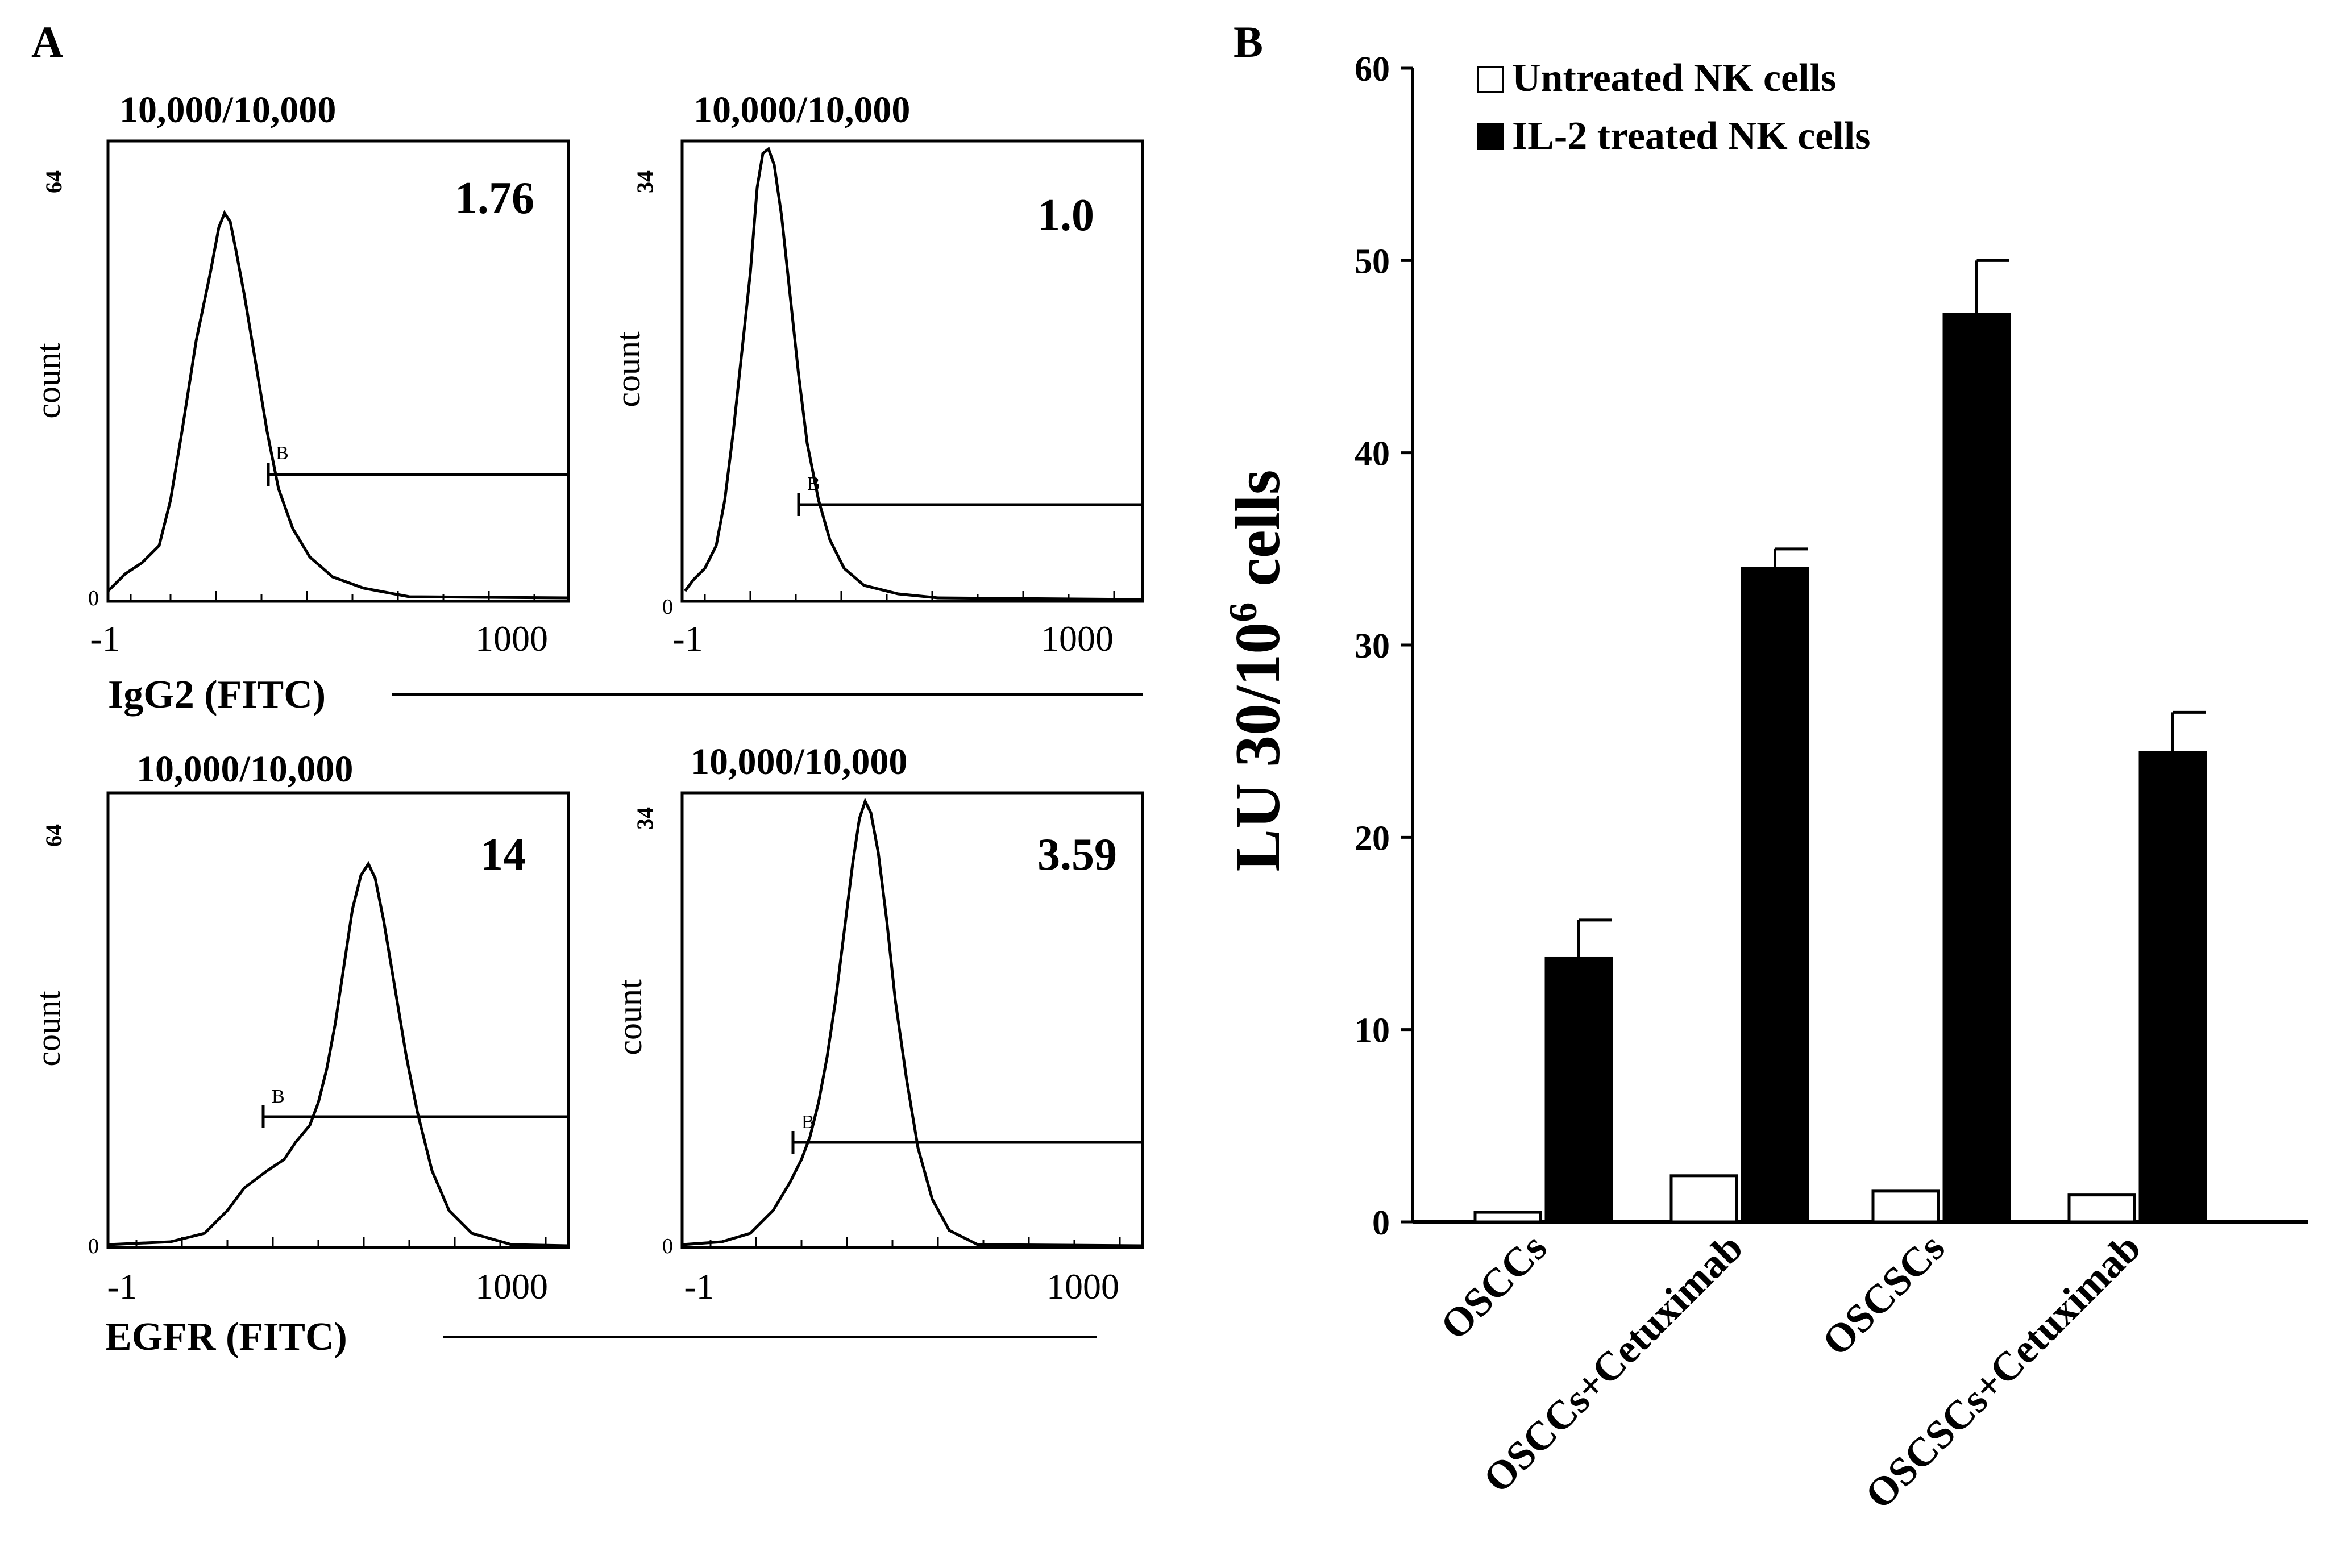 The height and width of the screenshot is (1568, 2334). What do you see at coordinates (1491, 136) in the screenshot?
I see `legend-swatch-il2` at bounding box center [1491, 136].